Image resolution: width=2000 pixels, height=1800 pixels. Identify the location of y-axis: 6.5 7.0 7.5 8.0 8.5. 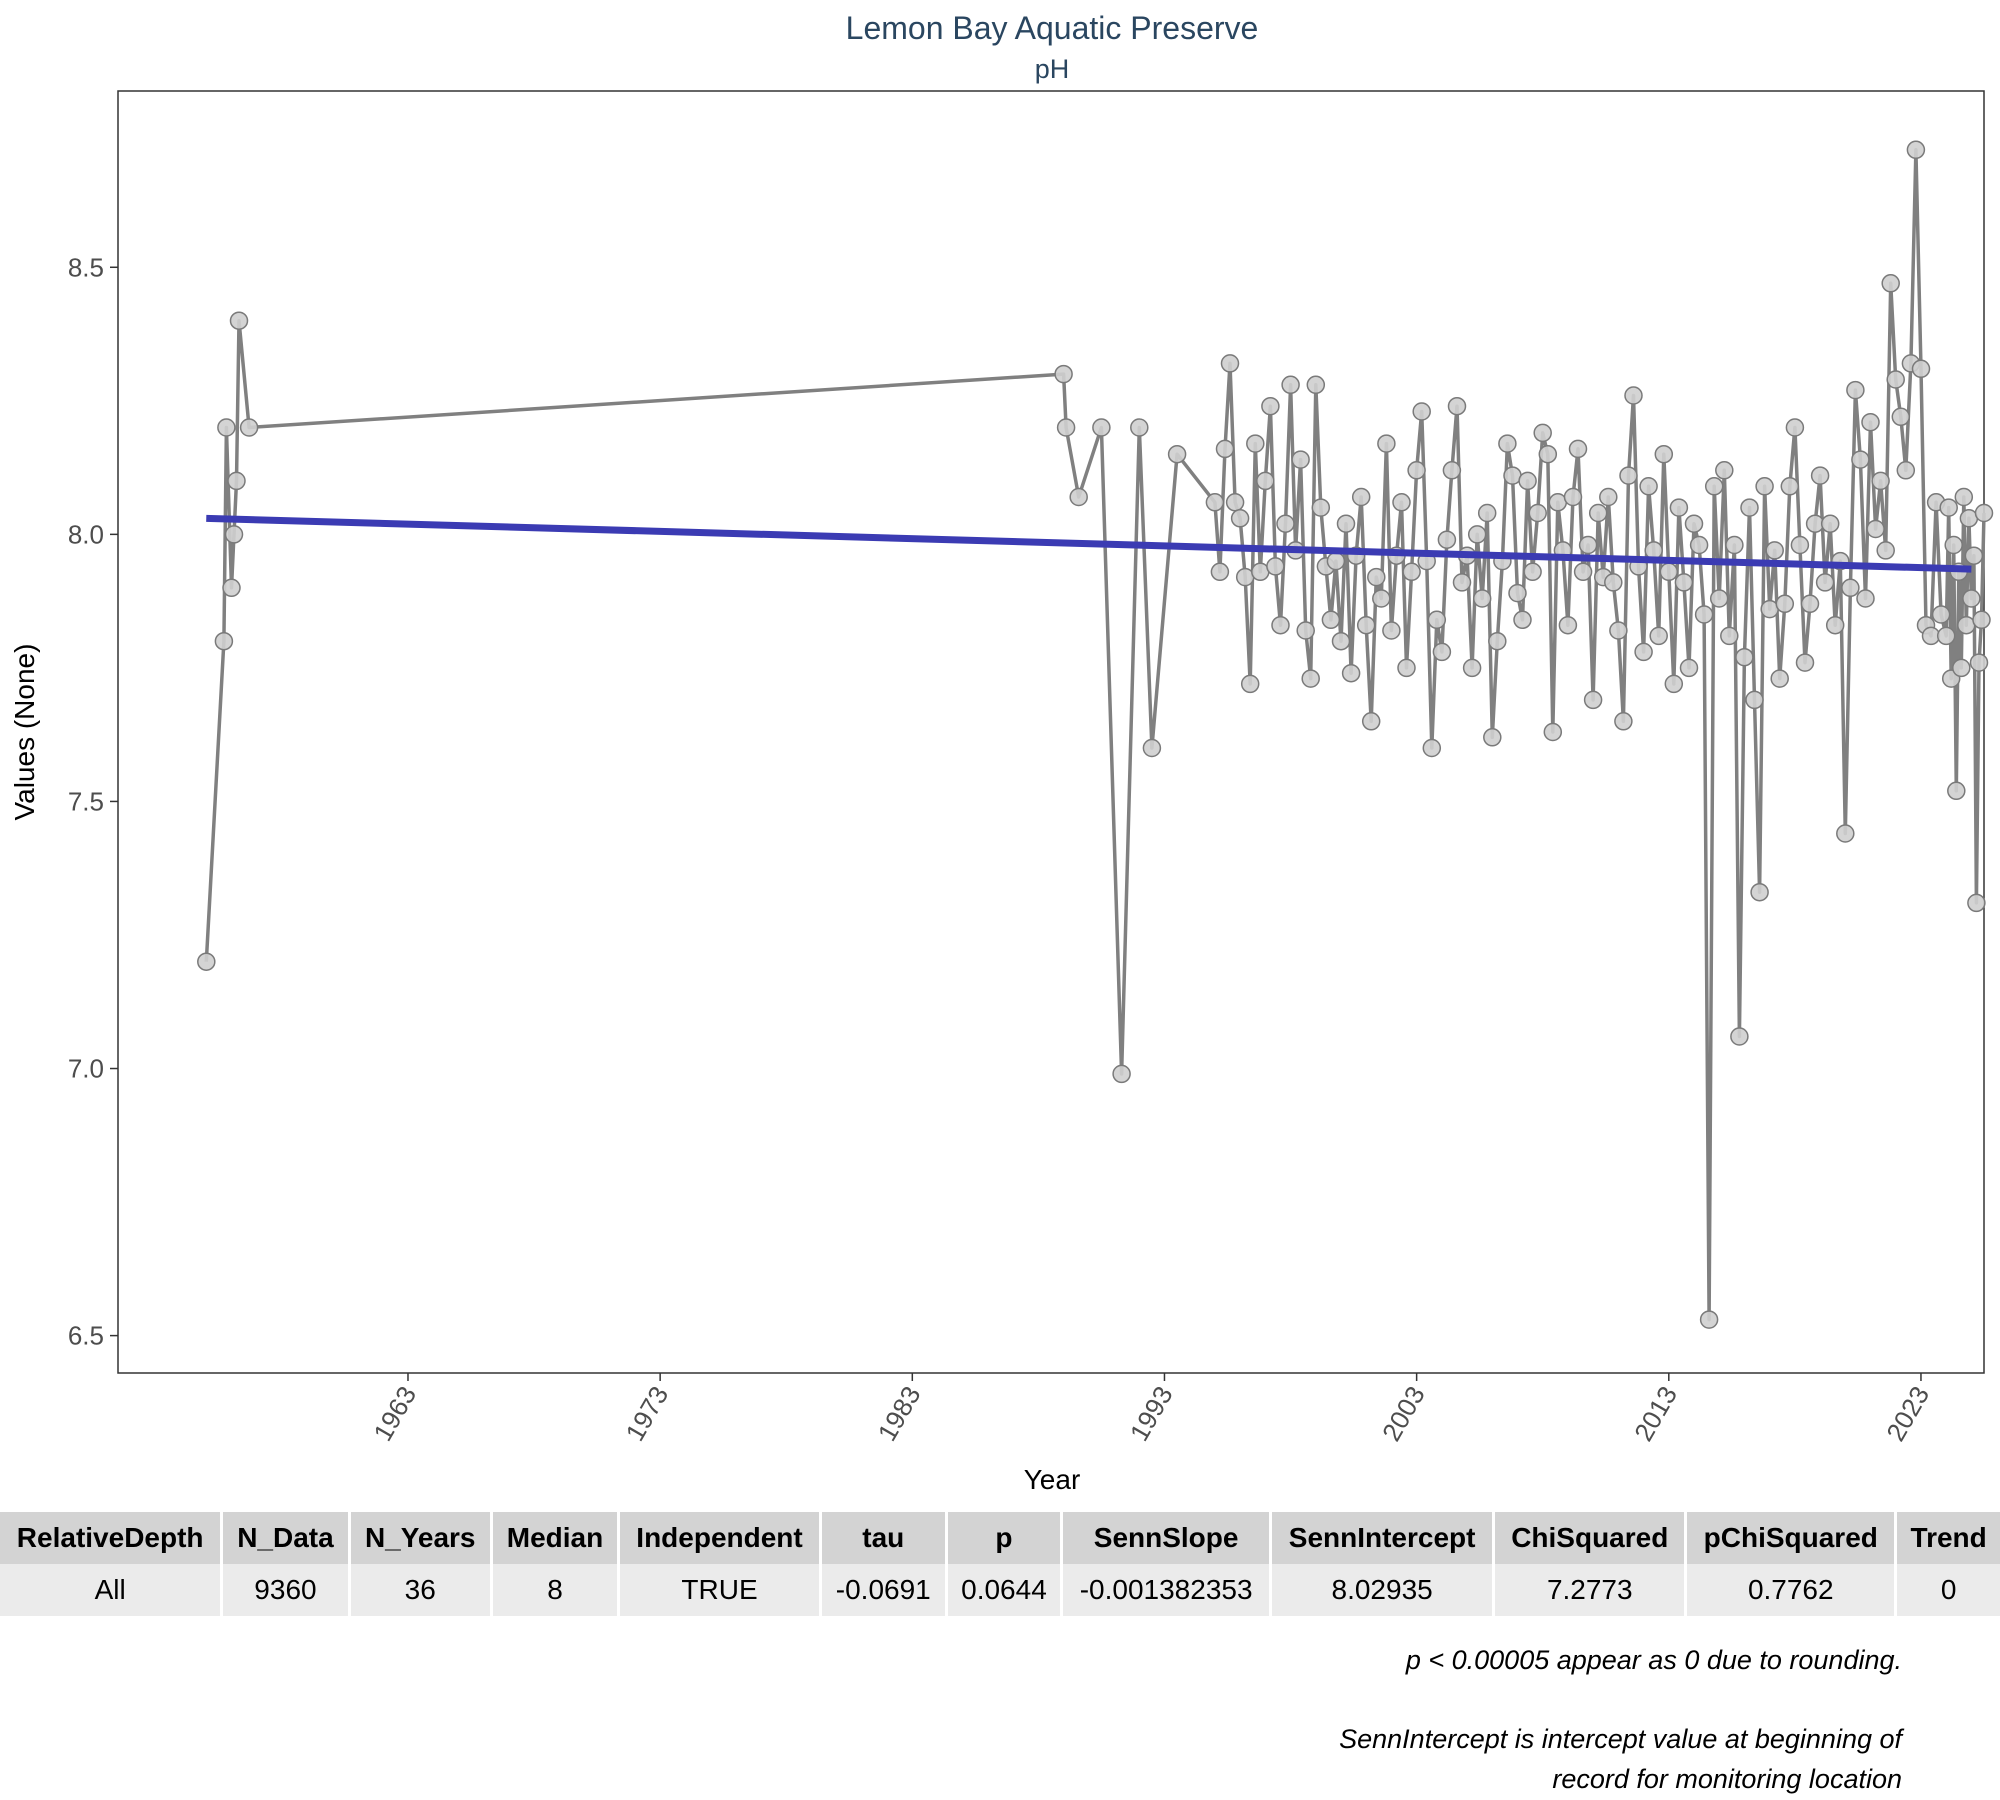
(93, 801).